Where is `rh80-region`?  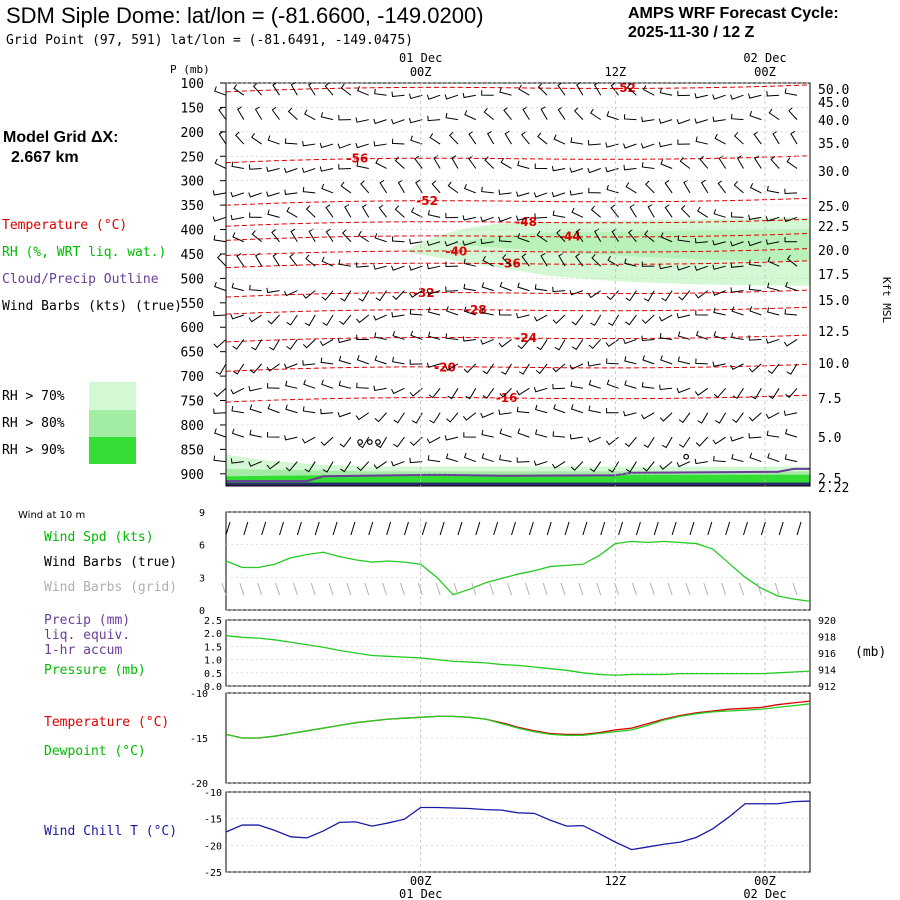 rh80-region is located at coordinates (631, 245).